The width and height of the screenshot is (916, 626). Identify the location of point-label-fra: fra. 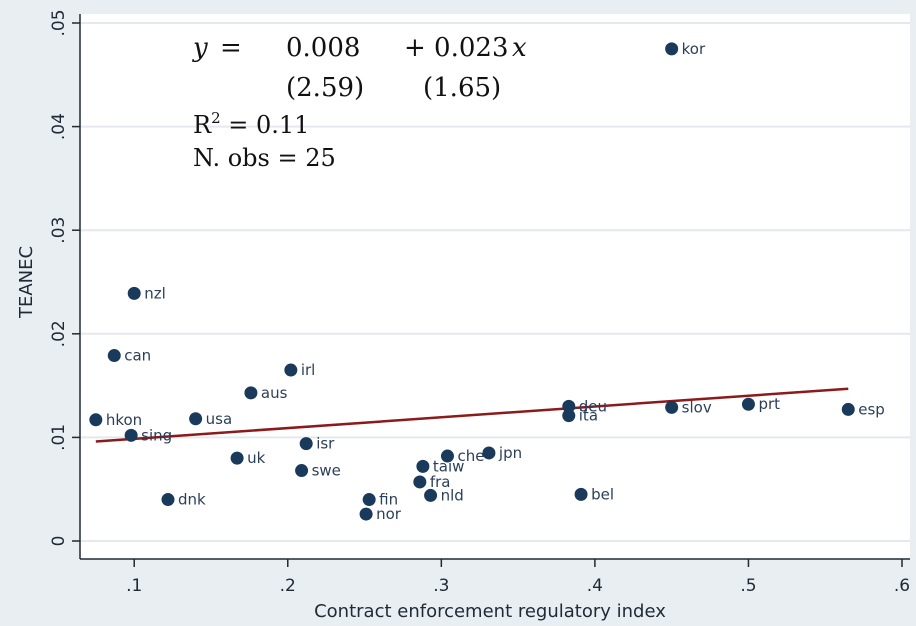
(440, 482).